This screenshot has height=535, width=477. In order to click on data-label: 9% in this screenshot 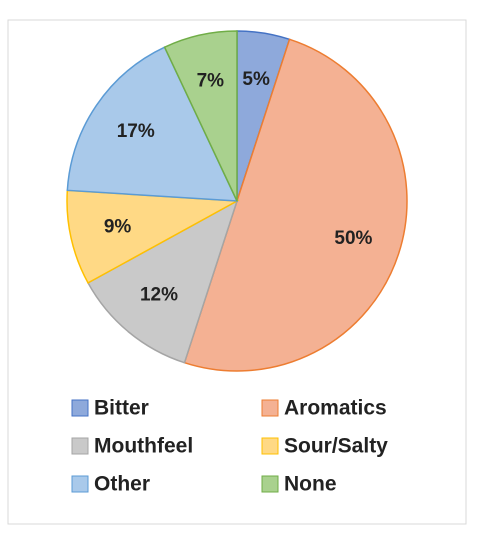, I will do `click(118, 227)`.